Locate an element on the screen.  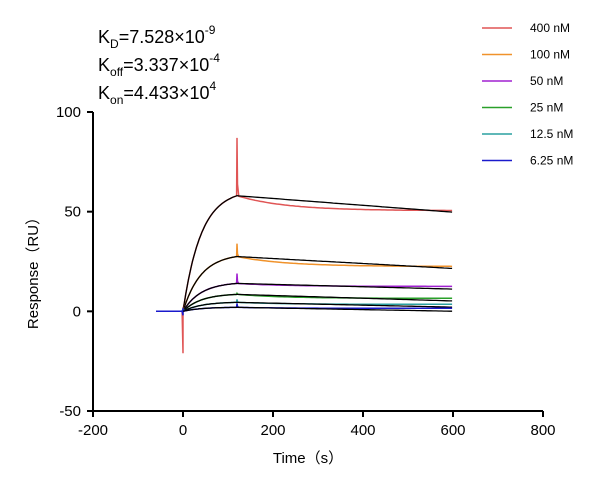
legend-label: 25 nM is located at coordinates (546, 108).